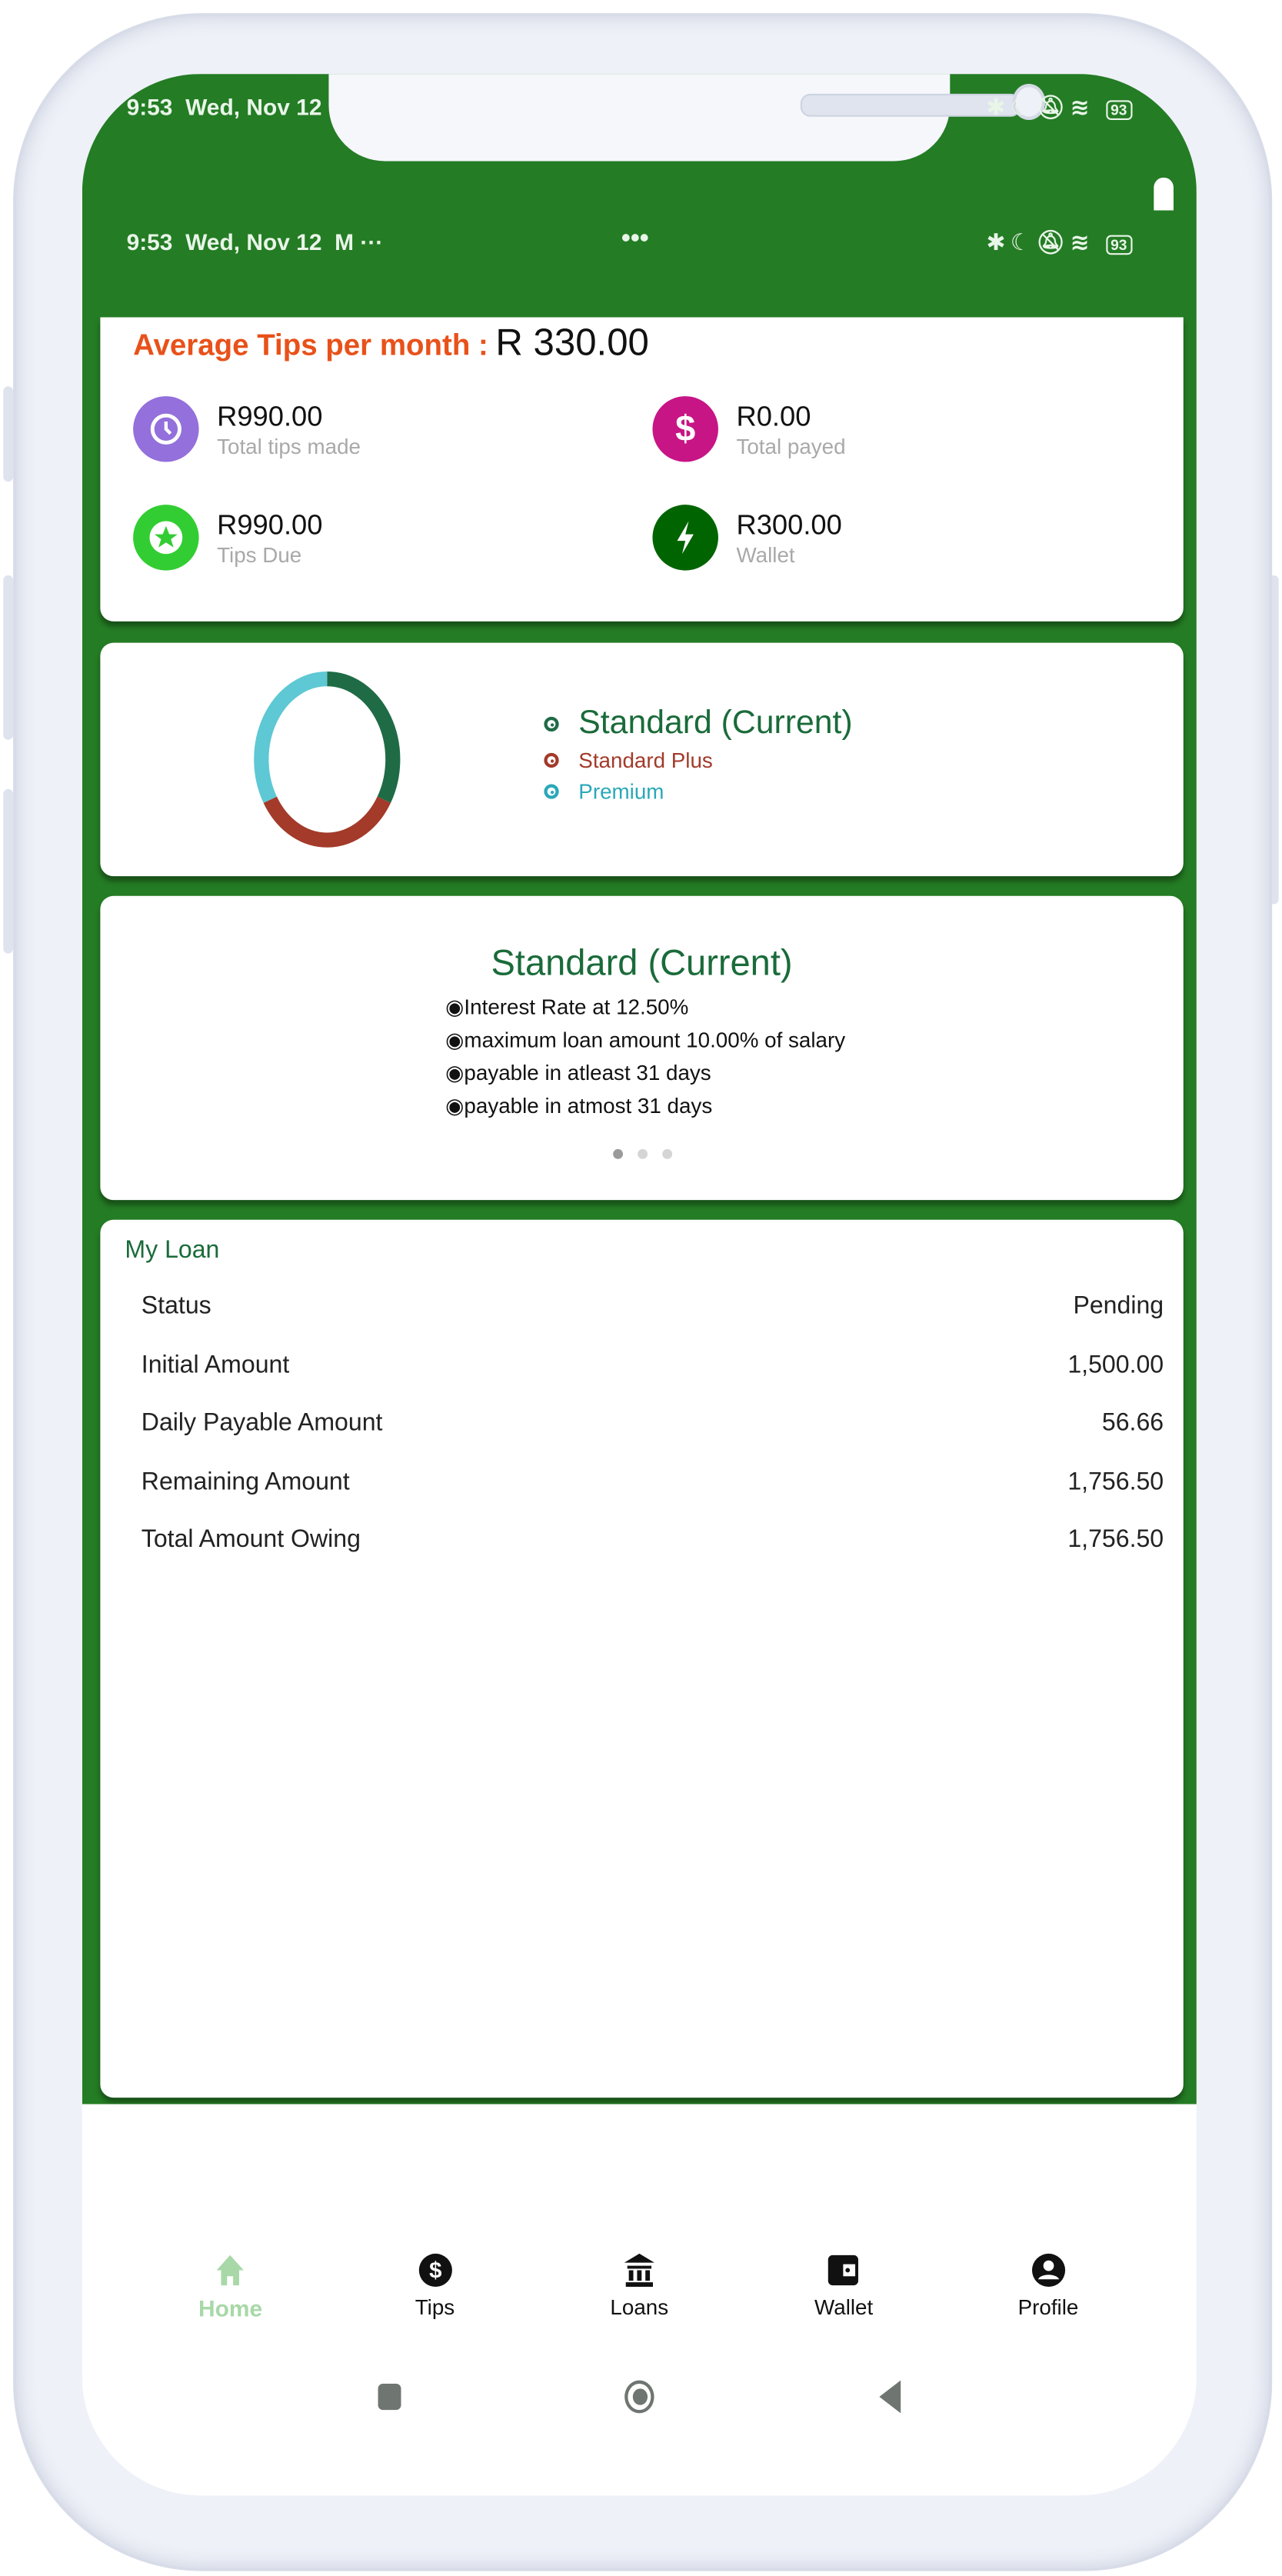 The width and height of the screenshot is (1282, 2576). I want to click on nav-label: Wallet, so click(844, 2307).